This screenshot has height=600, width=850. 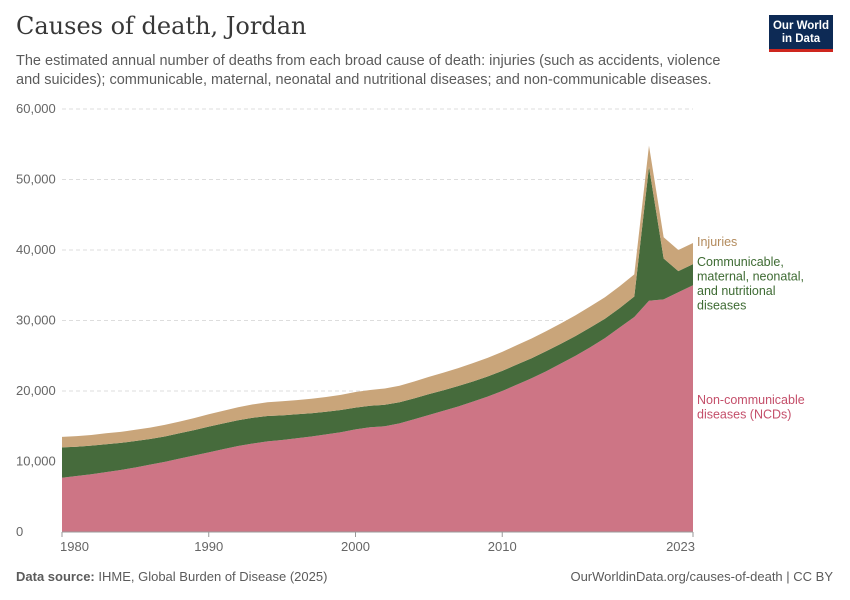 What do you see at coordinates (744, 415) in the screenshot?
I see `series-label-line: diseases (NCDs)` at bounding box center [744, 415].